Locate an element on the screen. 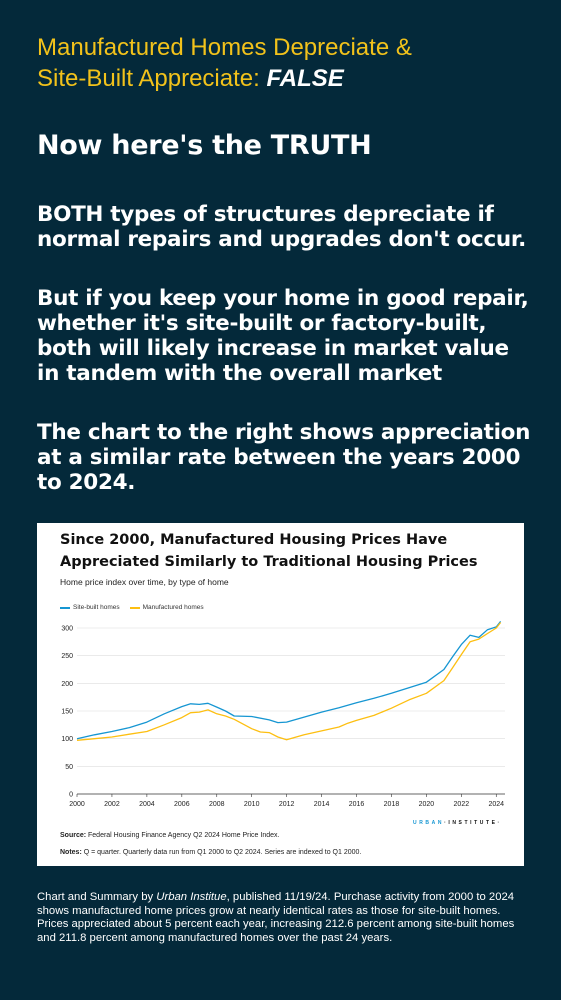 This screenshot has height=1000, width=561. x-tick-label: 2020 is located at coordinates (427, 804).